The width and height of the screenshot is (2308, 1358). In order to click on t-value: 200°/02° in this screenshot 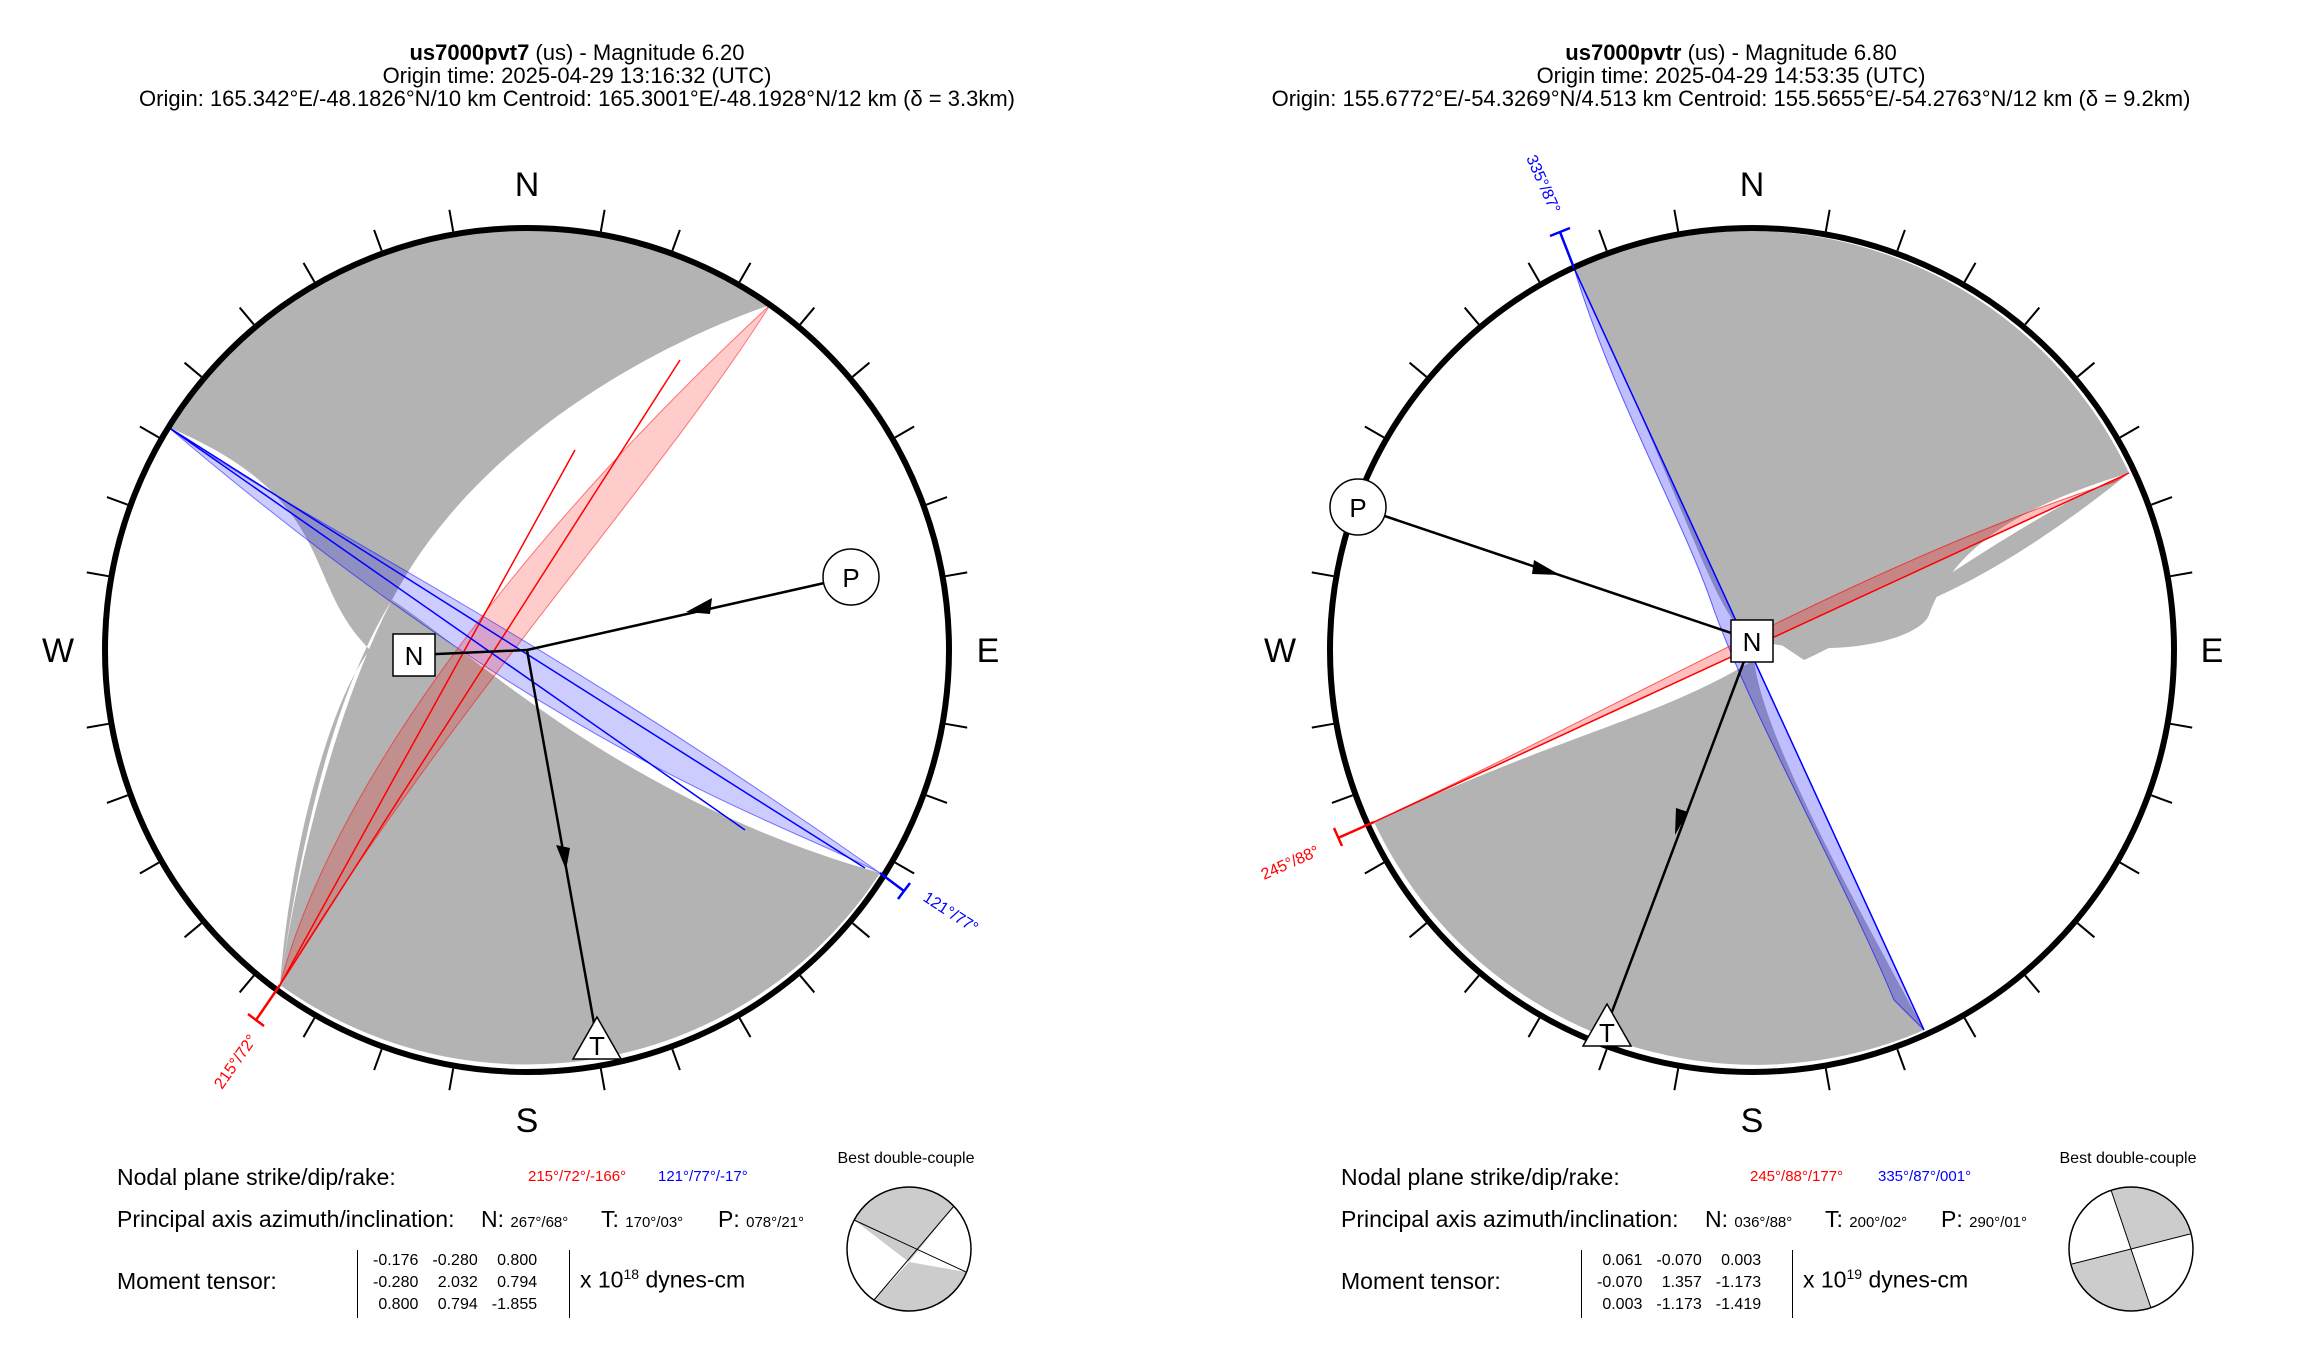, I will do `click(1878, 1222)`.